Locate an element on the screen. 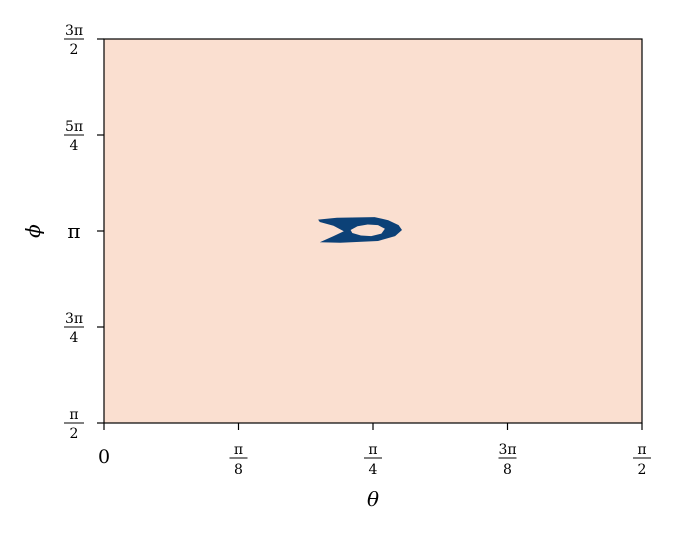 This screenshot has width=675, height=540. y-tick-label-numerator: π is located at coordinates (73, 415).